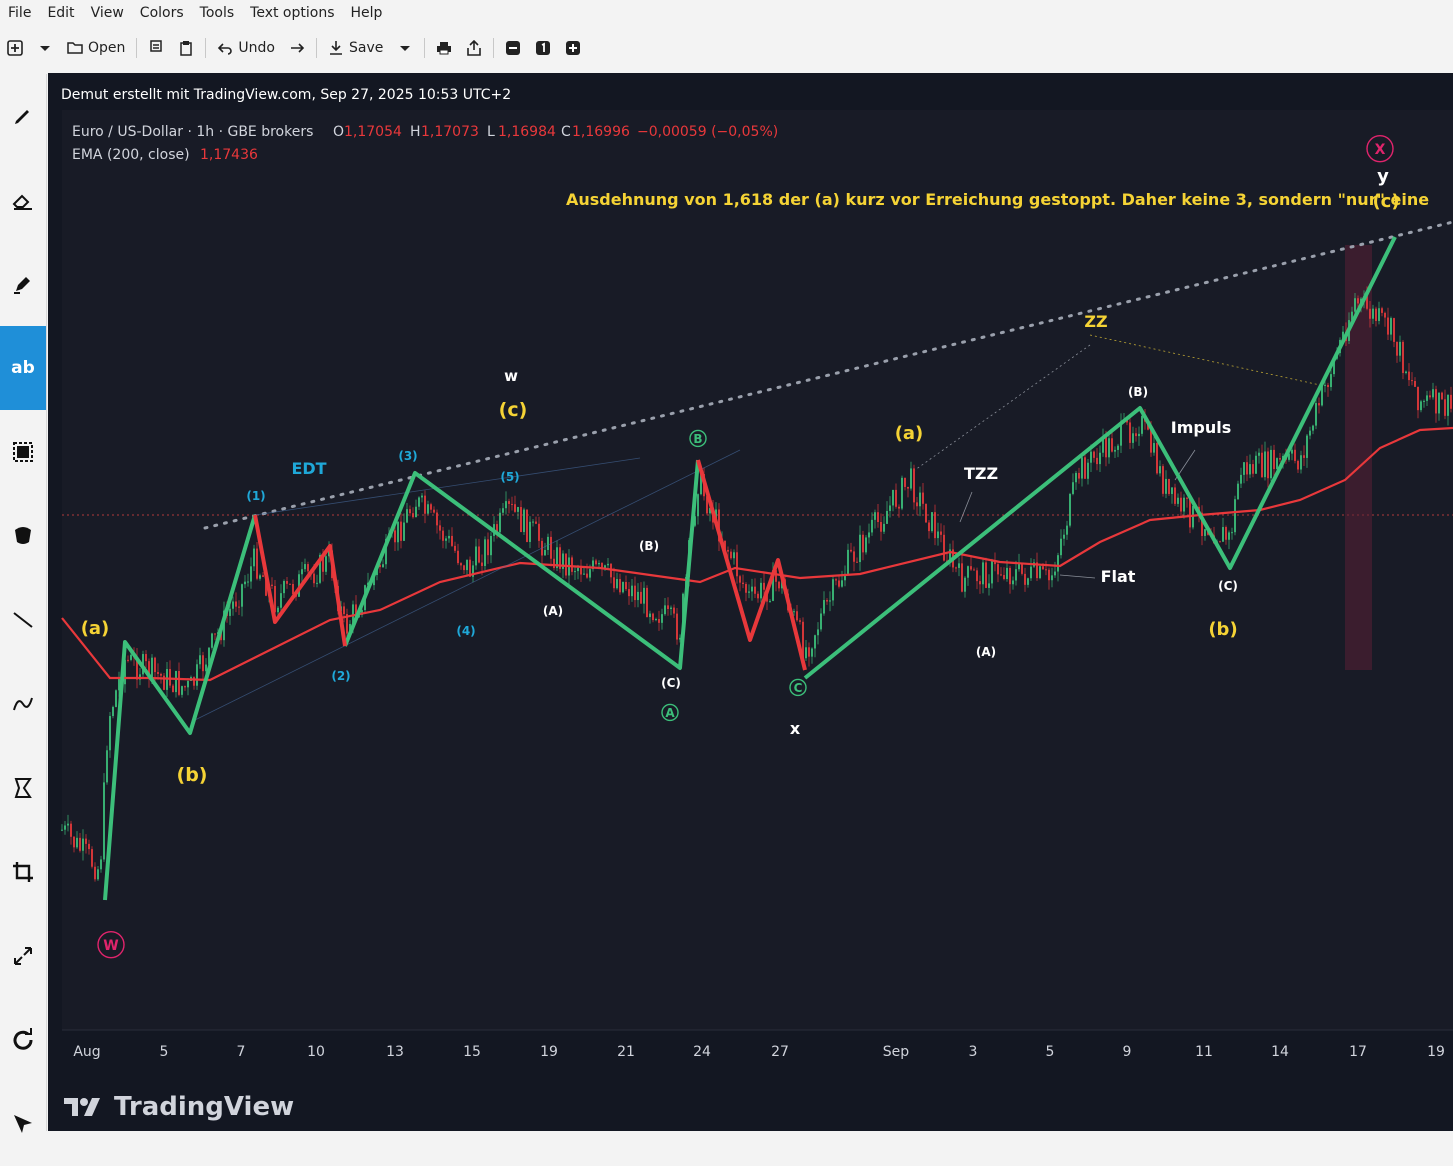  What do you see at coordinates (20, 13) in the screenshot?
I see `menu-file: File` at bounding box center [20, 13].